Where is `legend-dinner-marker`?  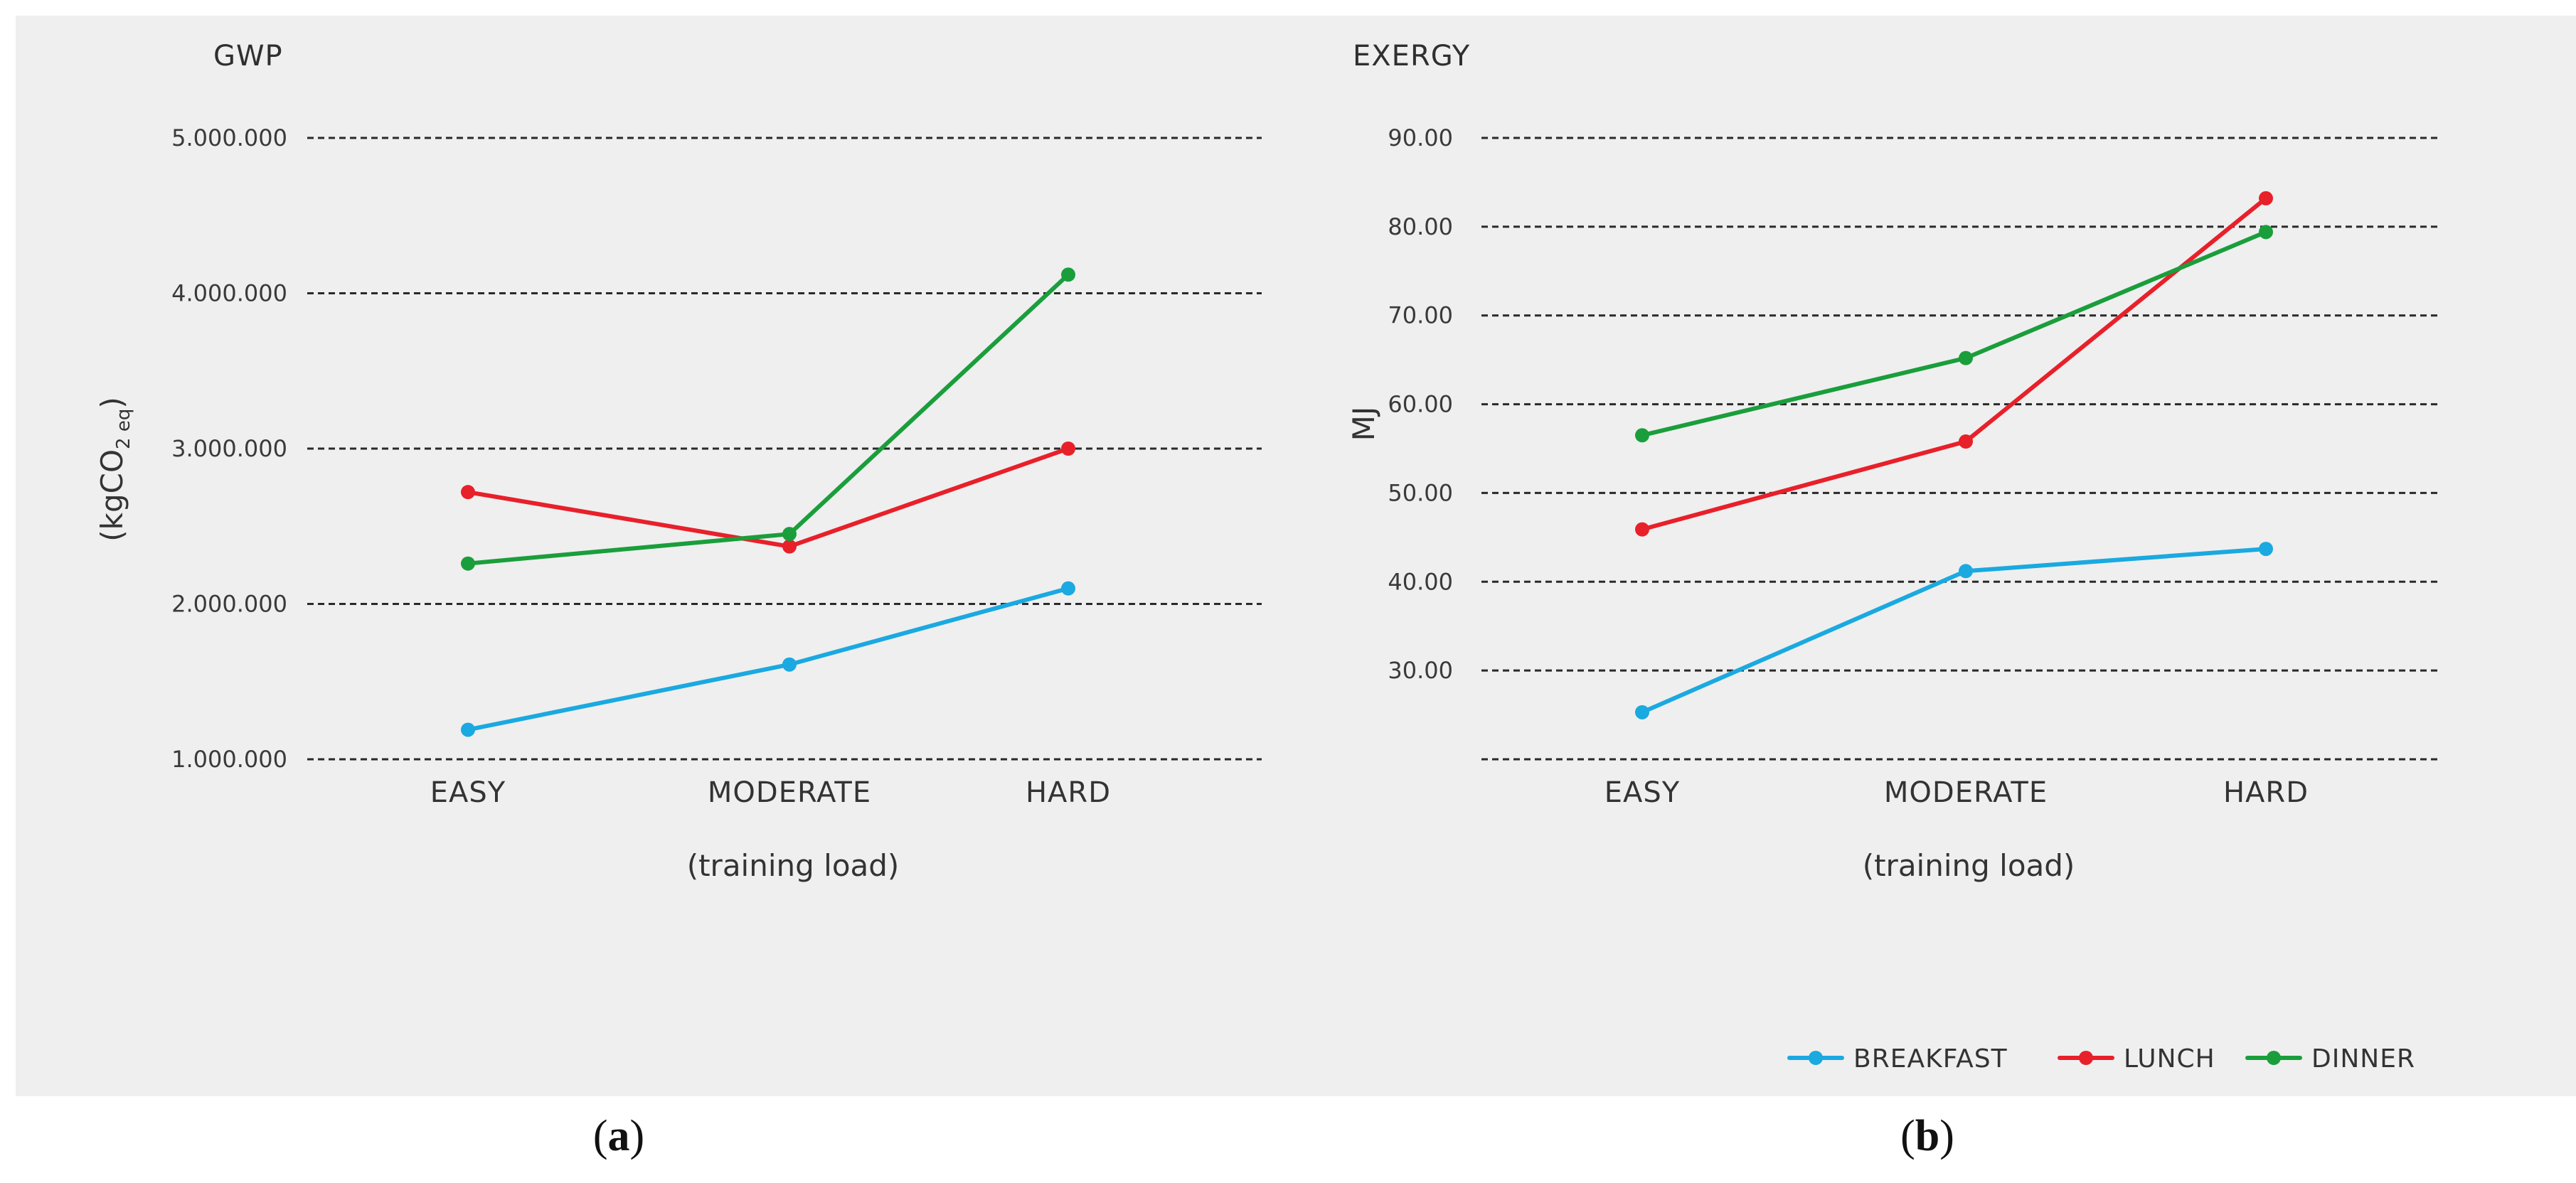 legend-dinner-marker is located at coordinates (2274, 1058).